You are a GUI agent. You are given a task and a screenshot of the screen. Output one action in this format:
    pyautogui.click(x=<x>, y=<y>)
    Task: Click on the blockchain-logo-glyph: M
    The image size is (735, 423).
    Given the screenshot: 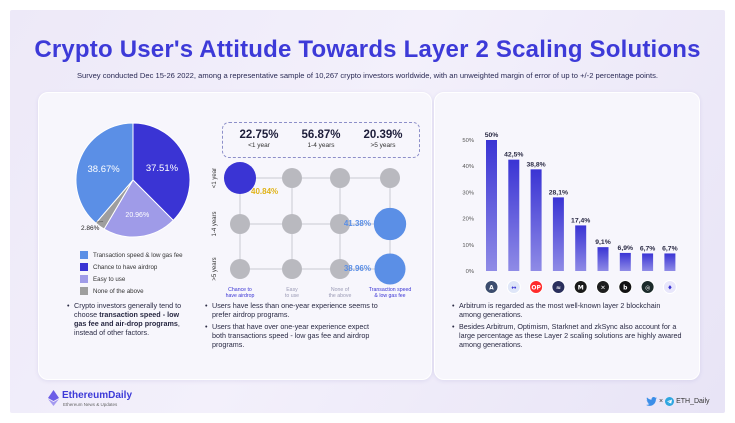 What is the action you would take?
    pyautogui.click(x=581, y=287)
    